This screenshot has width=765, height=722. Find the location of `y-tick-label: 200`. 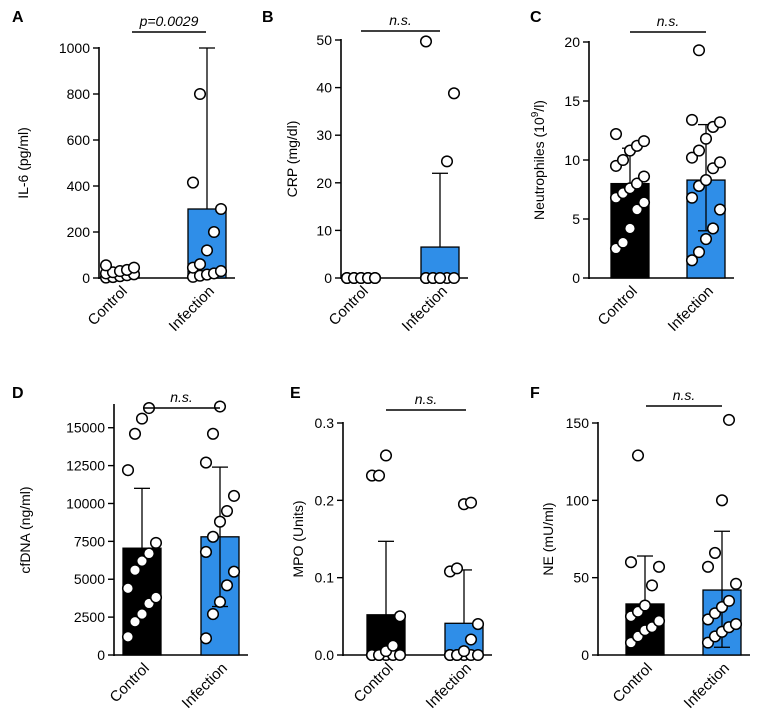

y-tick-label: 200 is located at coordinates (79, 232).